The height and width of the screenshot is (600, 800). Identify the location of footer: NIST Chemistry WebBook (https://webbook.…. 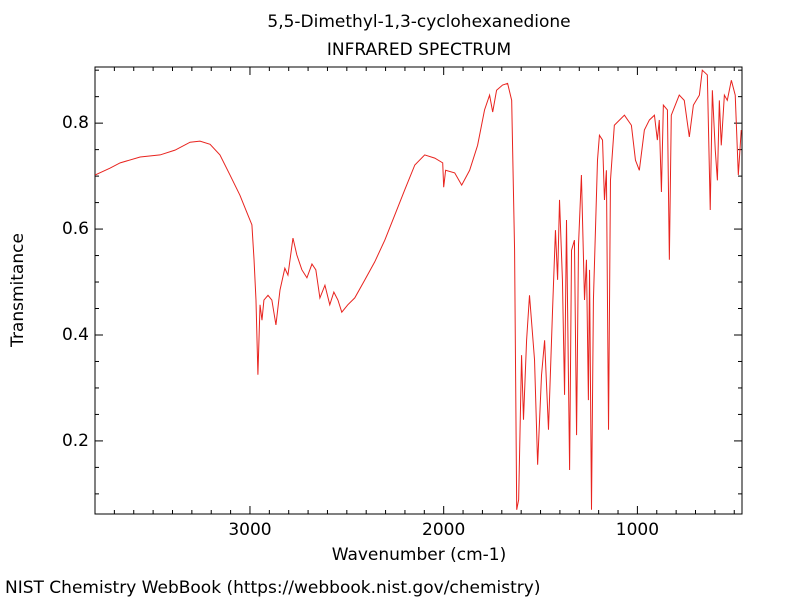
(272, 588).